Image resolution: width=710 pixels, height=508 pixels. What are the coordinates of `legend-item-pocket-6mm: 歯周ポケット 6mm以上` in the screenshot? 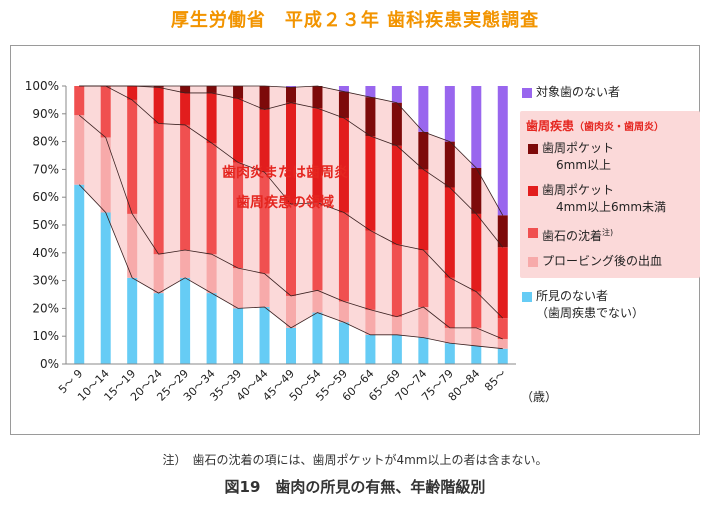 It's located at (611, 157).